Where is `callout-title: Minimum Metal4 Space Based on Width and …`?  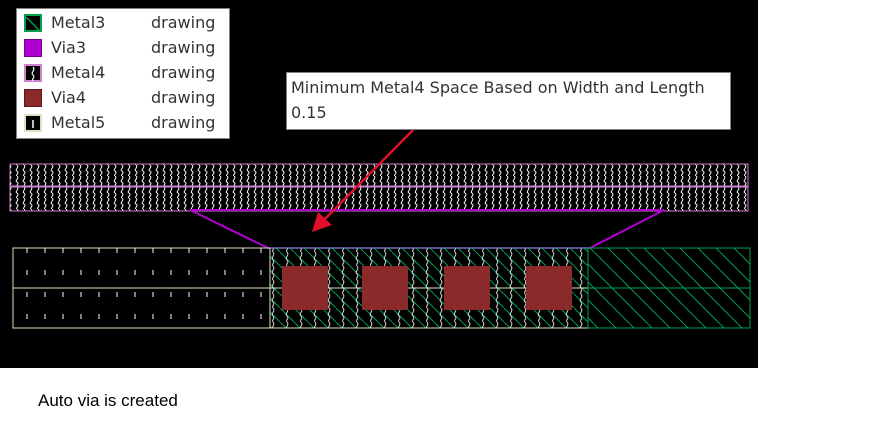 callout-title: Minimum Metal4 Space Based on Width and … is located at coordinates (498, 87).